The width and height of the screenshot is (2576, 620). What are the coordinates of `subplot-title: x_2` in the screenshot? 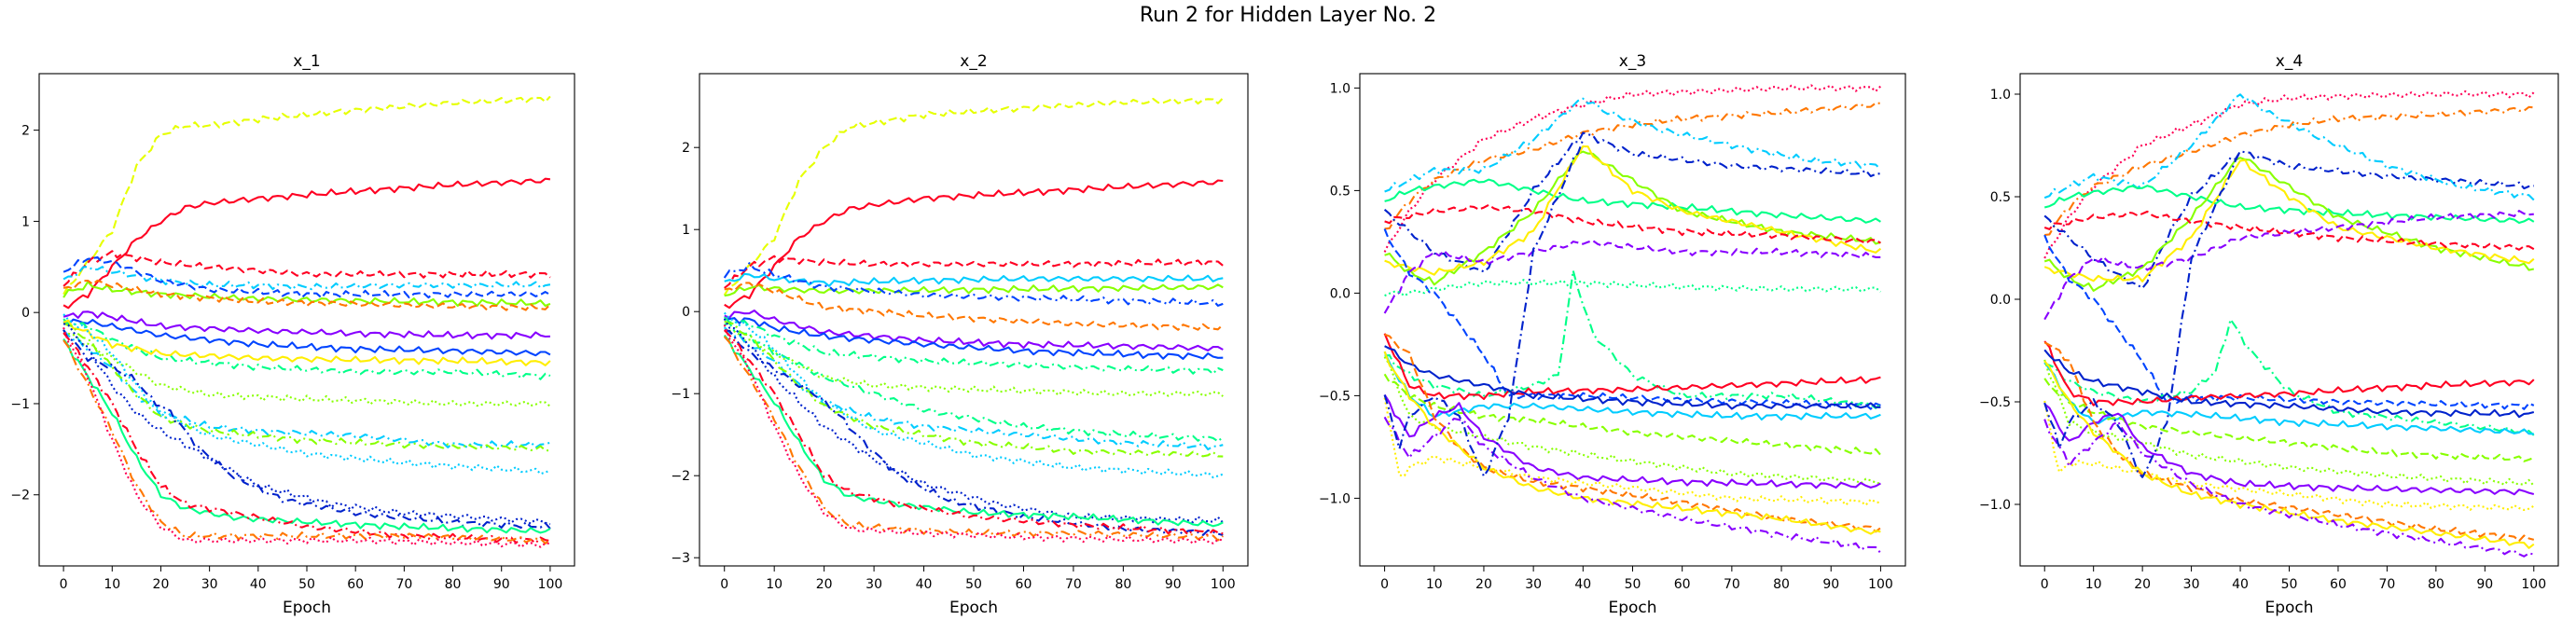 It's located at (973, 61).